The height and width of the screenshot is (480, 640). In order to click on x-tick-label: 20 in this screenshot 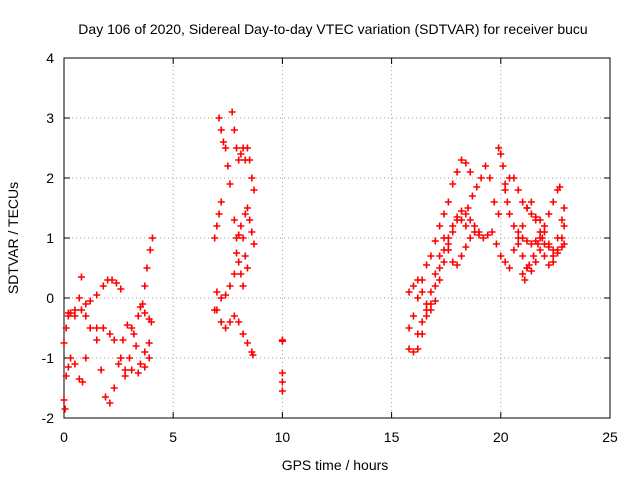, I will do `click(501, 437)`.